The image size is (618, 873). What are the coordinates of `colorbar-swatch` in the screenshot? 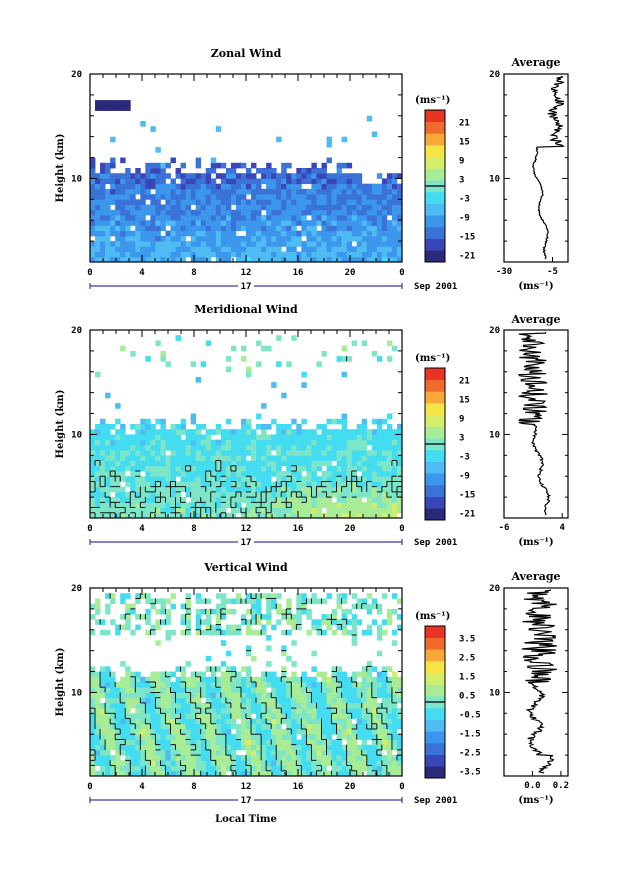 It's located at (435, 432).